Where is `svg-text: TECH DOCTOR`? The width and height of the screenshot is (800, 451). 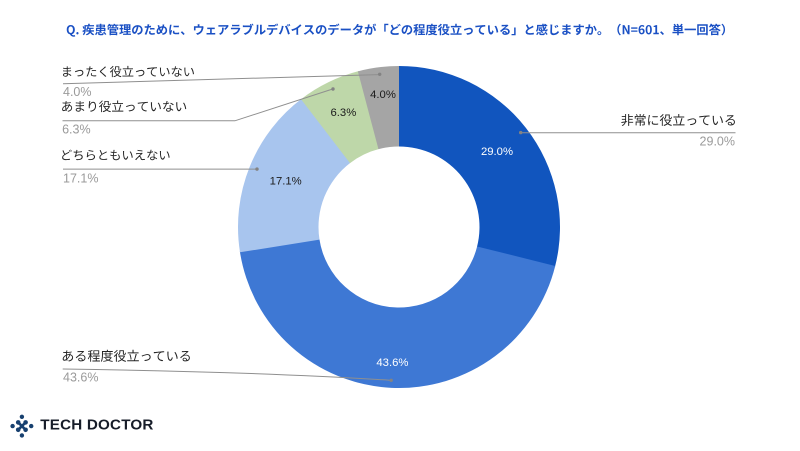 svg-text: TECH DOCTOR is located at coordinates (96, 425).